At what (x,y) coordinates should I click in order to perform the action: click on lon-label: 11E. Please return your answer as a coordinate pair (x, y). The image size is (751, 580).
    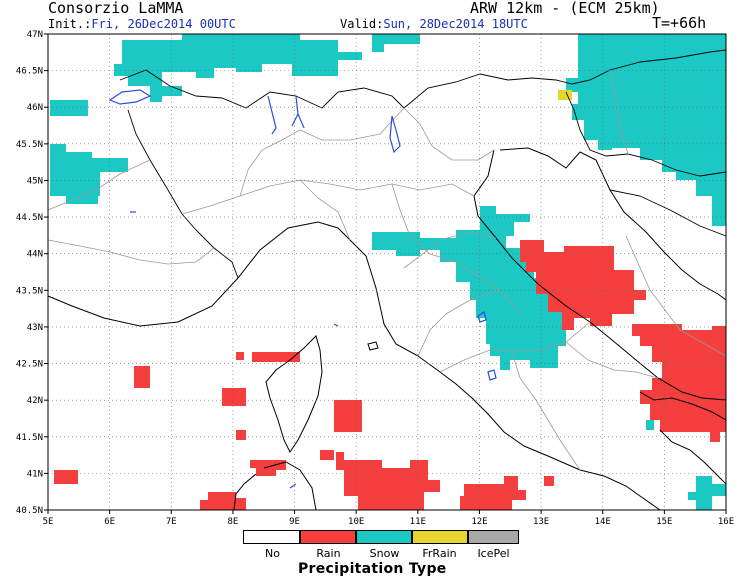
    Looking at the image, I should click on (418, 522).